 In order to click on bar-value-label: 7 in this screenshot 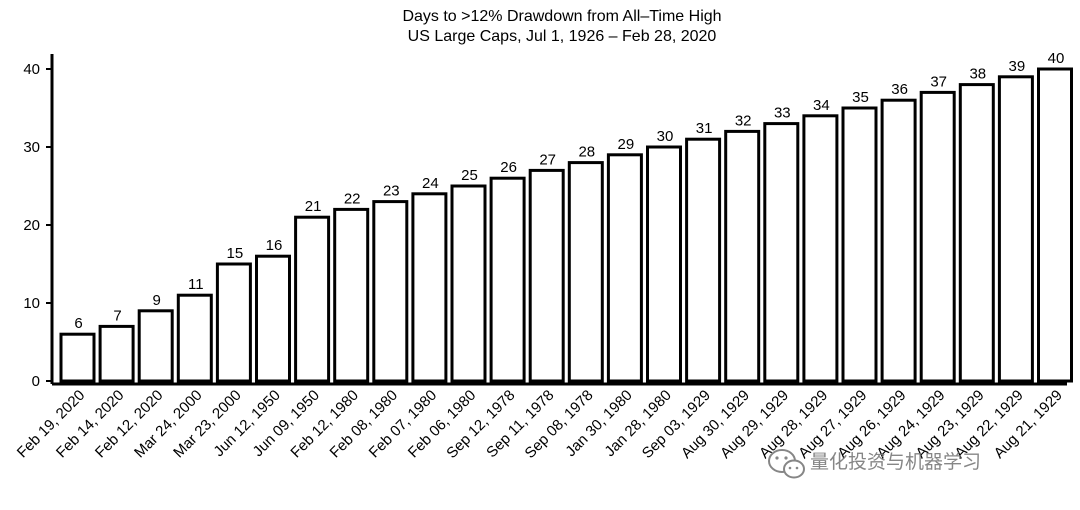, I will do `click(117, 315)`.